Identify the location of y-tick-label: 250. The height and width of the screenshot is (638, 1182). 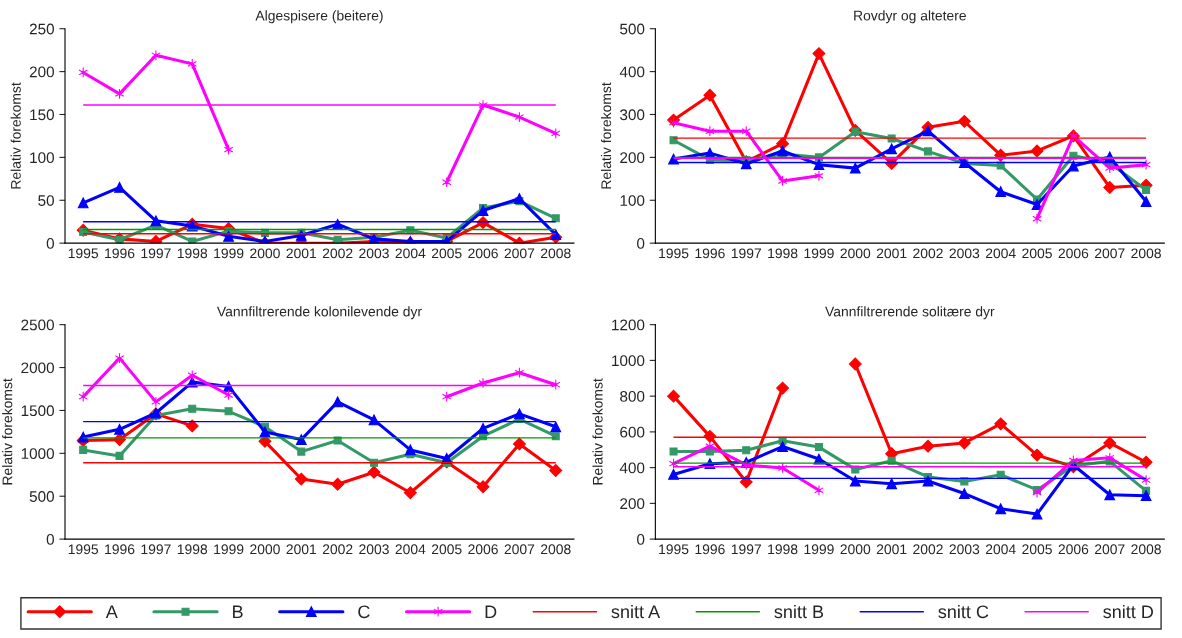
(41, 29).